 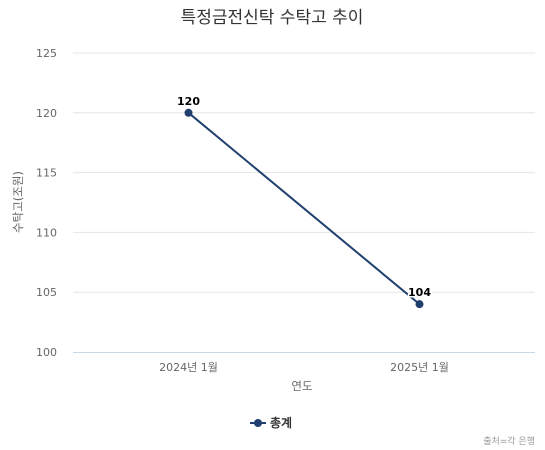 I want to click on y-axis-ticks: 100 105 110 115 120 125, so click(x=46, y=203).